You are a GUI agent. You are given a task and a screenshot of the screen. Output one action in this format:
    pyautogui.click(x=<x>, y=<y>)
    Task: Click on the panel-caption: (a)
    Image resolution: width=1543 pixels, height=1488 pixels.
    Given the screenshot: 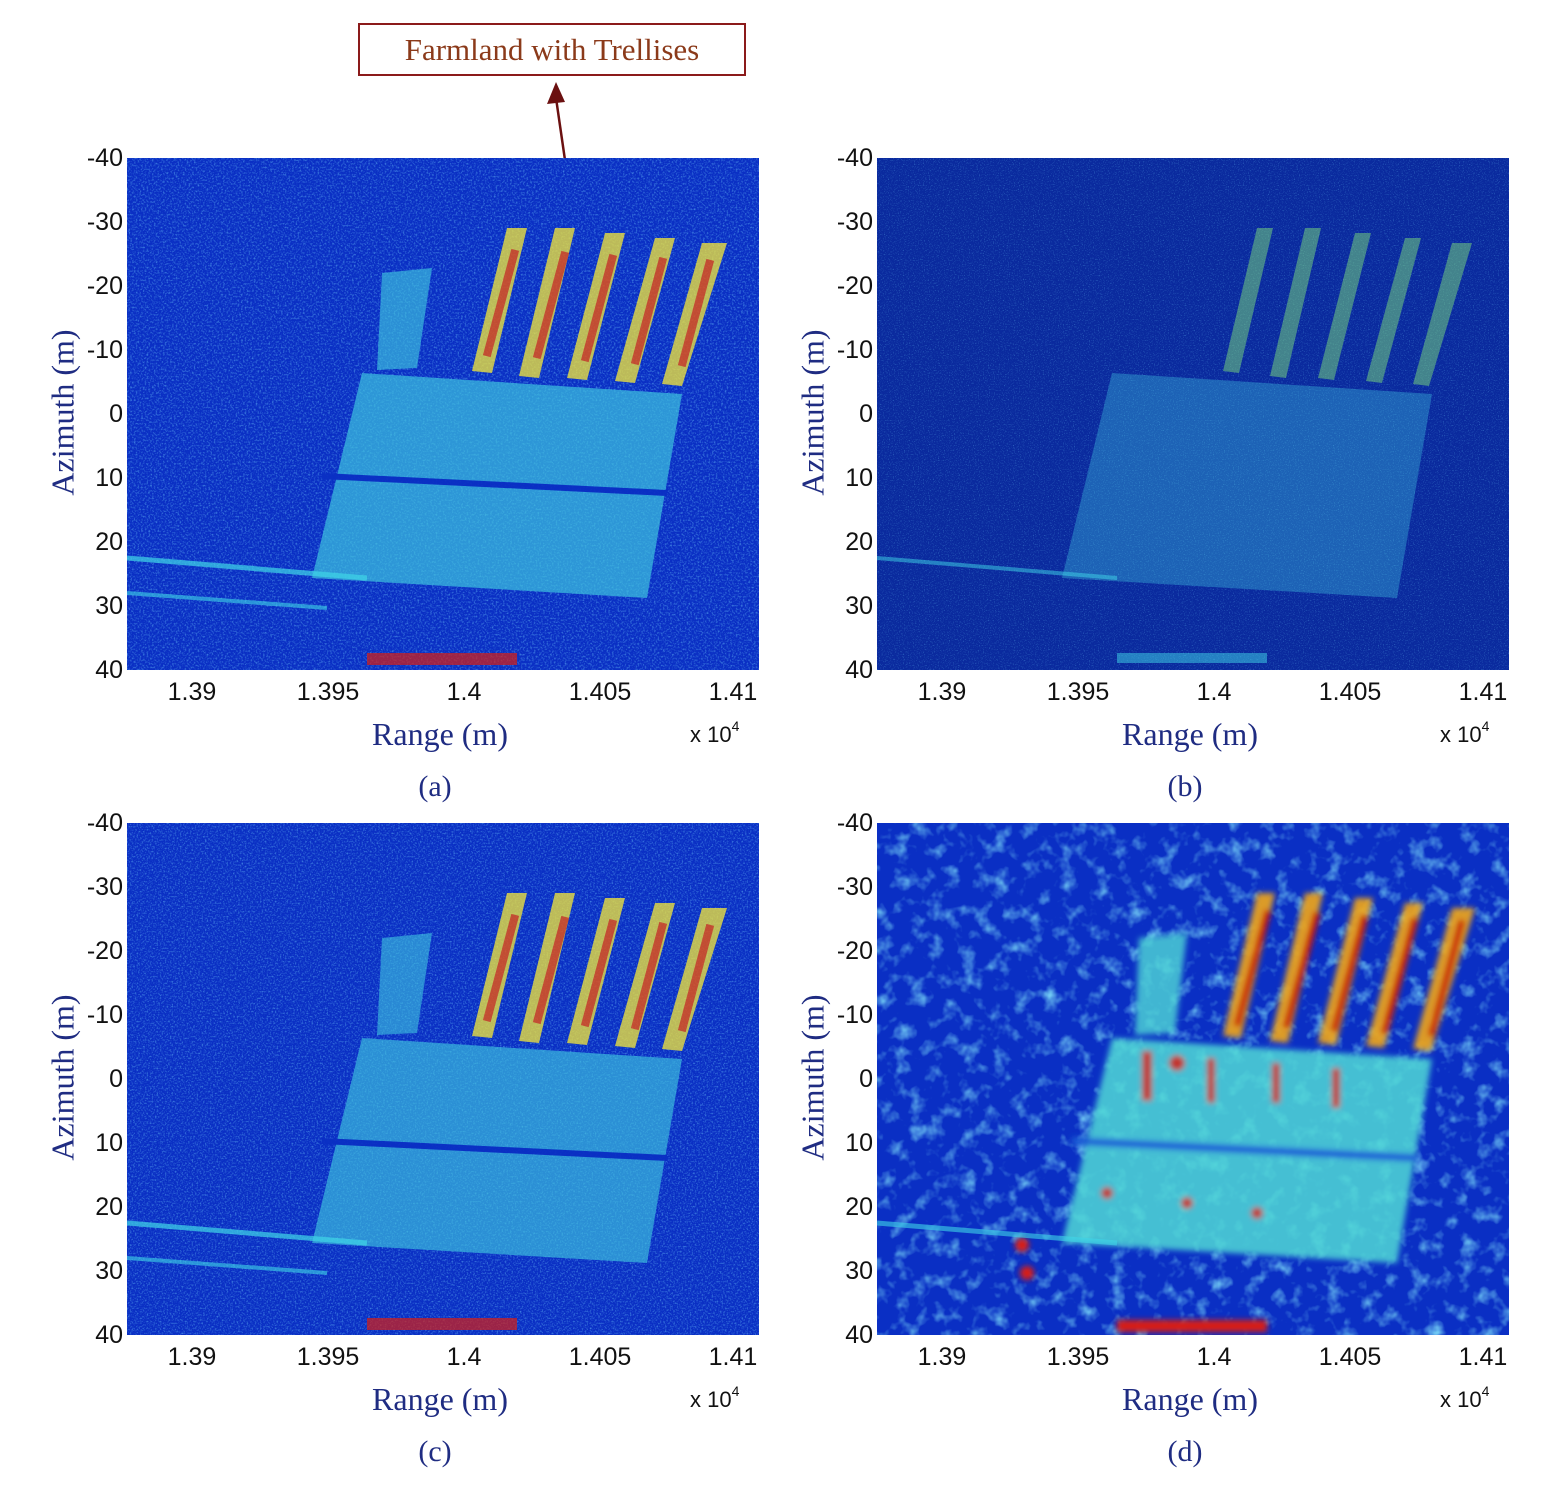 What is the action you would take?
    pyautogui.click(x=435, y=786)
    